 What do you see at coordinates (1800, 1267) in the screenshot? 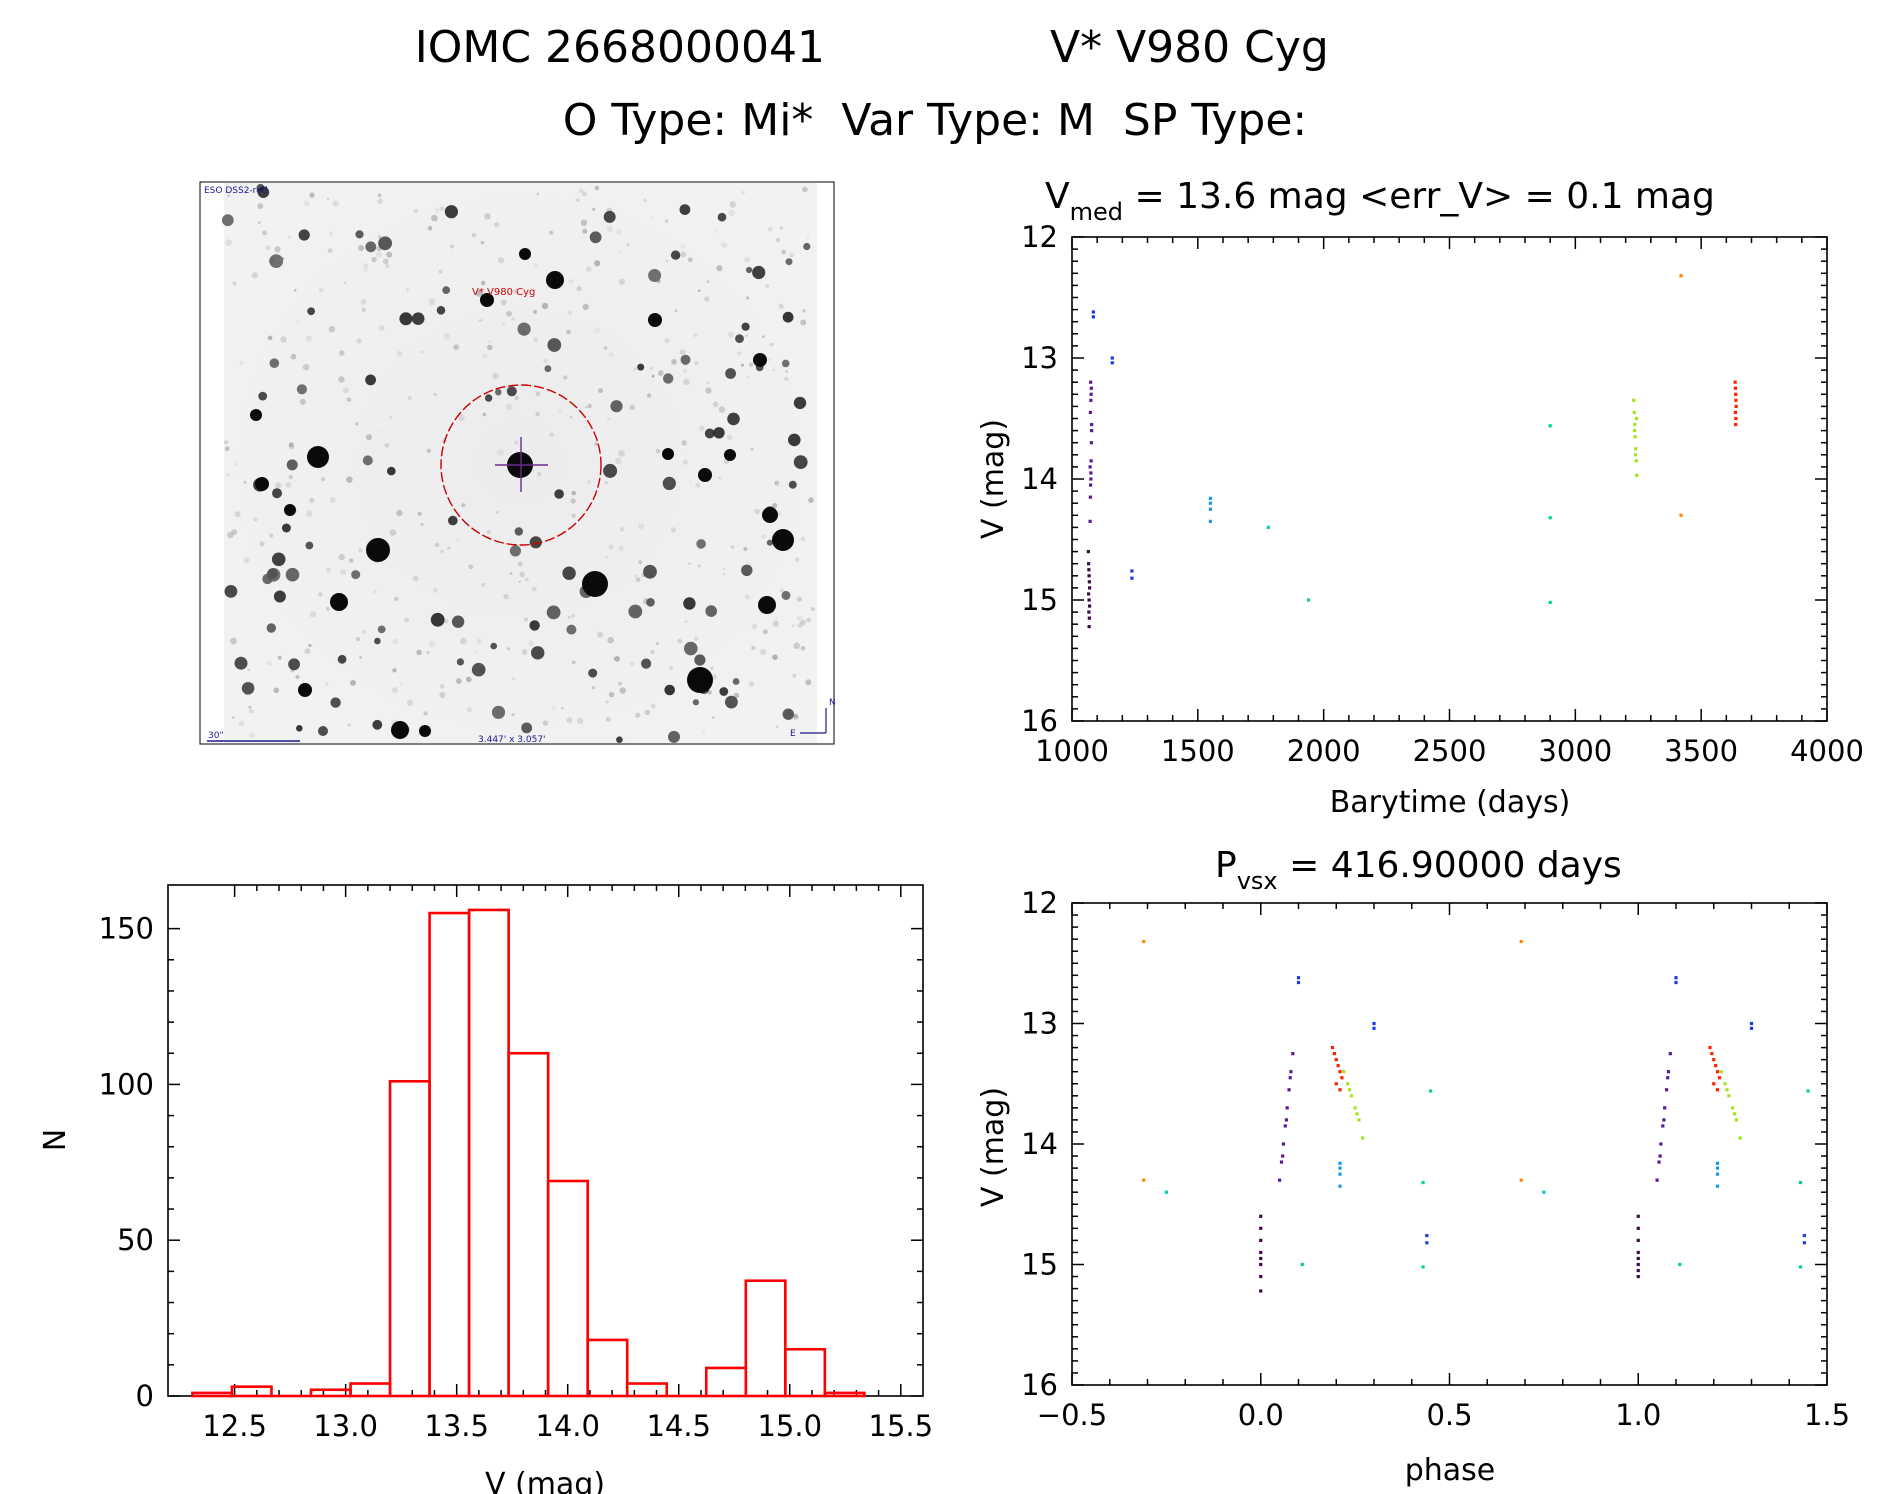
I see `data-point-teal` at bounding box center [1800, 1267].